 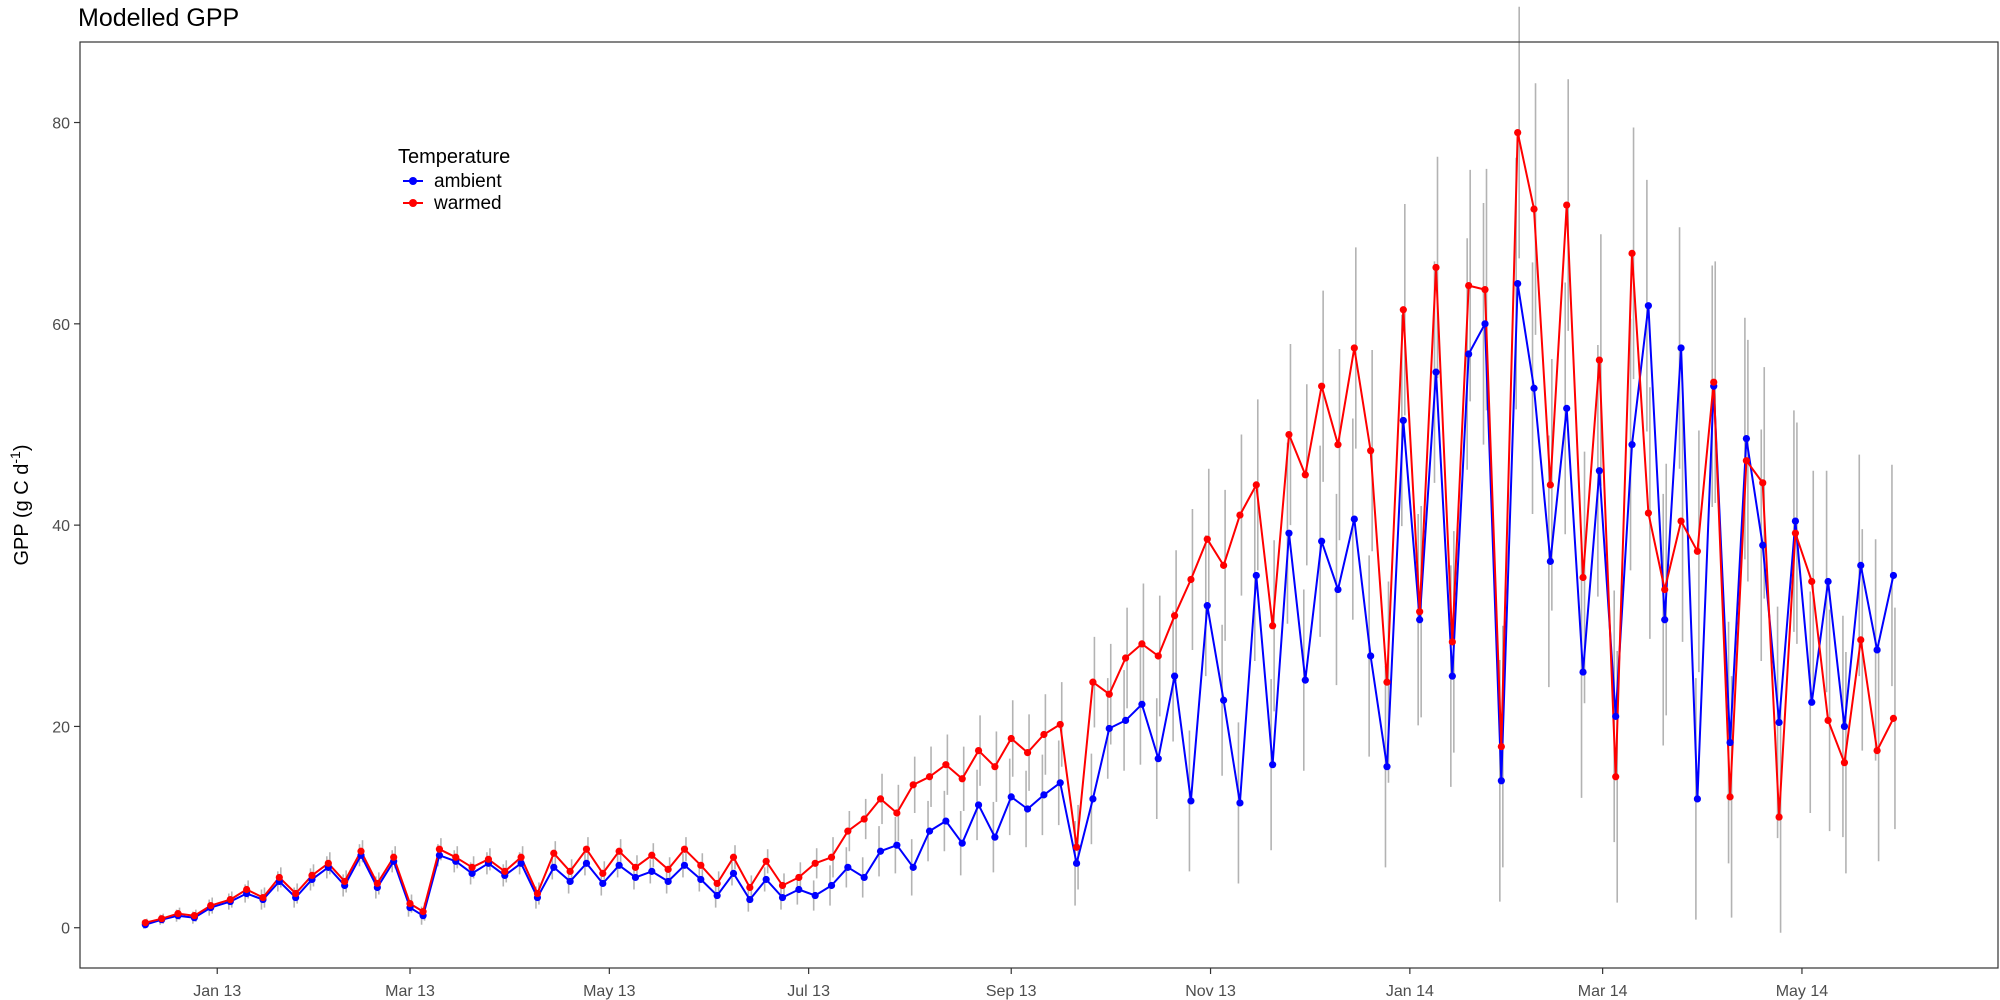 What do you see at coordinates (20, 504) in the screenshot?
I see `y-axis-title: GPP (g C d-1)` at bounding box center [20, 504].